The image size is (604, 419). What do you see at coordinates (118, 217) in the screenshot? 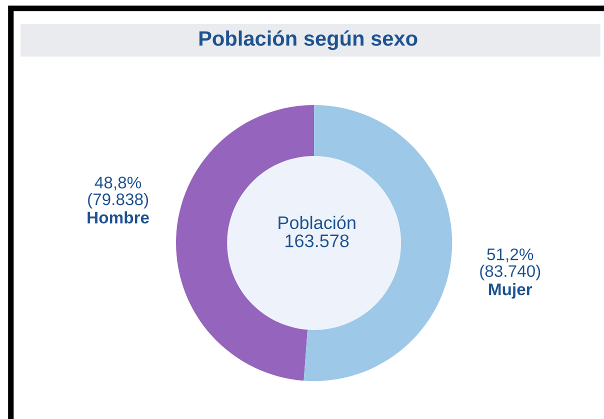
I see `slice-label: Hombre` at bounding box center [118, 217].